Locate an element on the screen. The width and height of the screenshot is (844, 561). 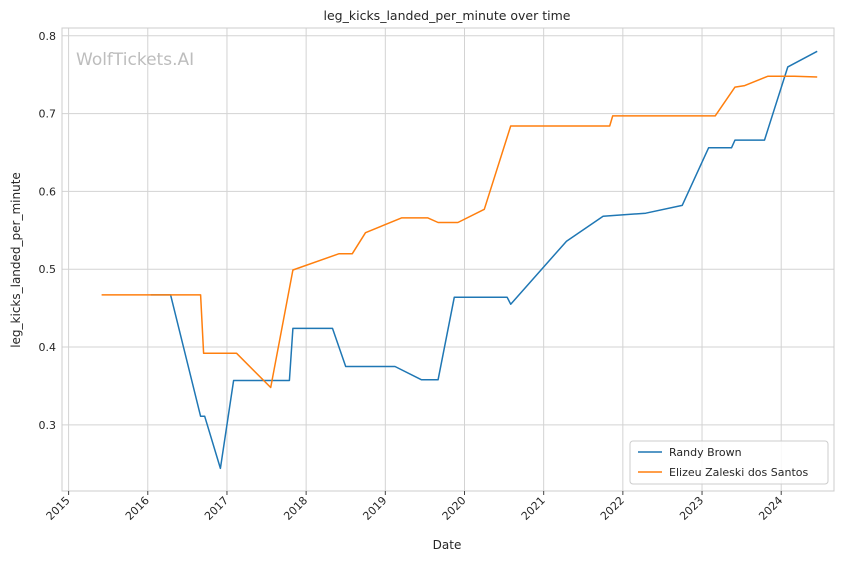
y-tick-label: 0.4 is located at coordinates (48, 347).